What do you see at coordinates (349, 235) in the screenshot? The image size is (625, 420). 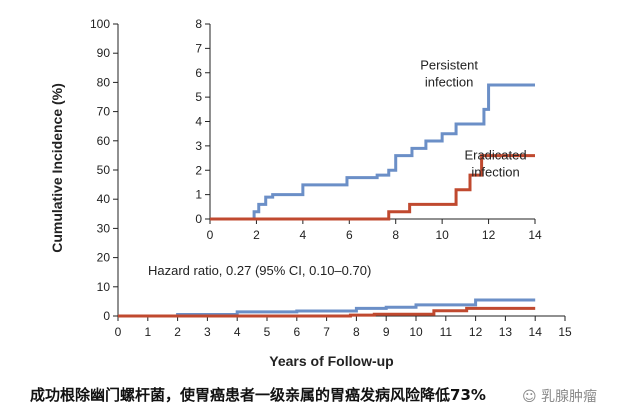 I see `inset-x-tick-label: 6` at bounding box center [349, 235].